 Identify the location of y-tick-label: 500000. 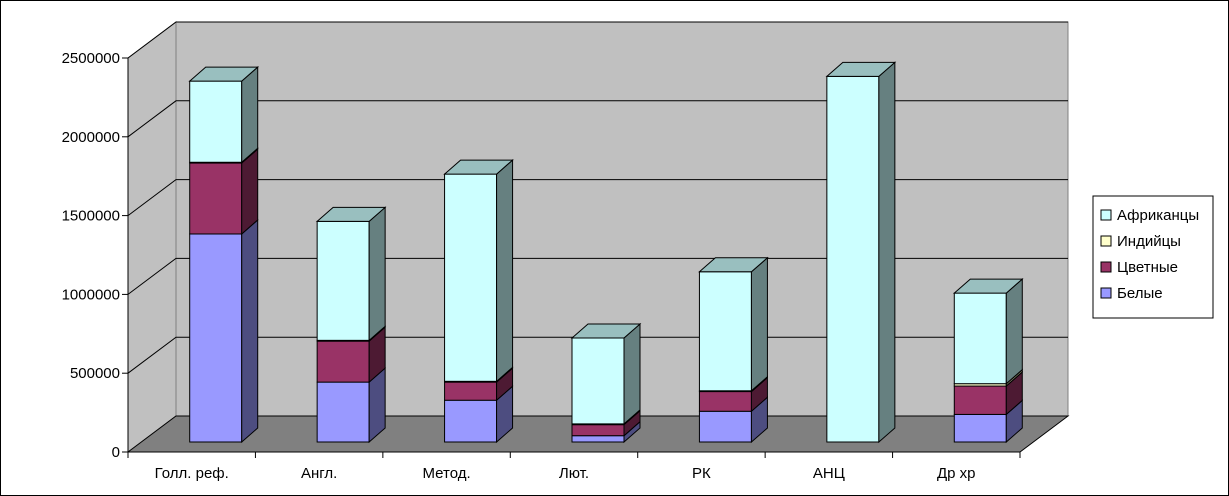
(95, 373).